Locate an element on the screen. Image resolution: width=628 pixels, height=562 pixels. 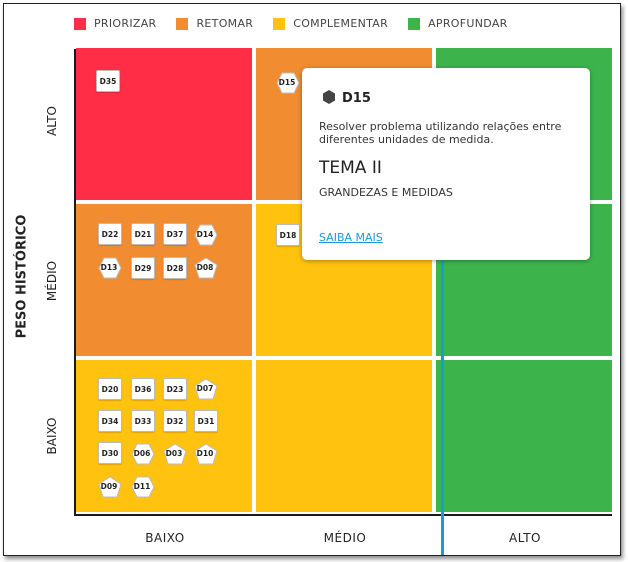
descriptor-badge: D29 is located at coordinates (143, 268).